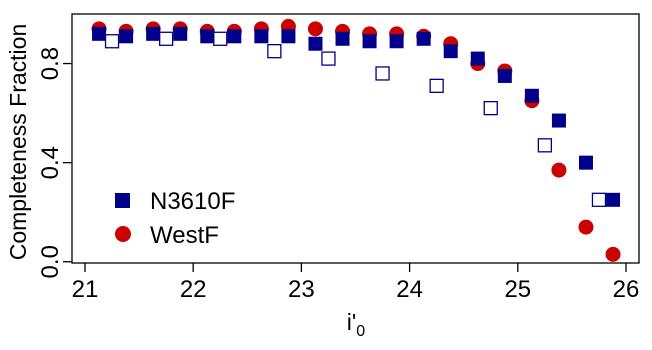 This screenshot has height=350, width=652. What do you see at coordinates (50, 162) in the screenshot?
I see `y-tick-label: 0.4` at bounding box center [50, 162].